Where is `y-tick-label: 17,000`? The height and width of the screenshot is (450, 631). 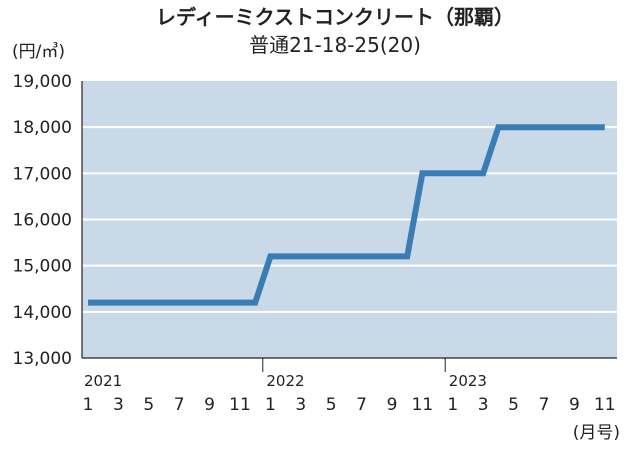 y-tick-label: 17,000 is located at coordinates (42, 174).